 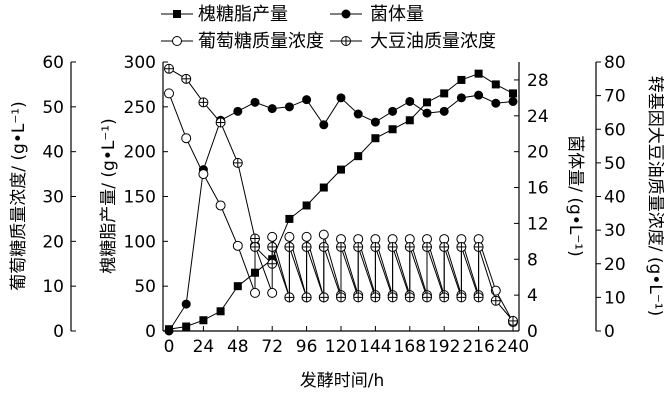 I want to click on x-tick-label: 216, so click(x=478, y=347).